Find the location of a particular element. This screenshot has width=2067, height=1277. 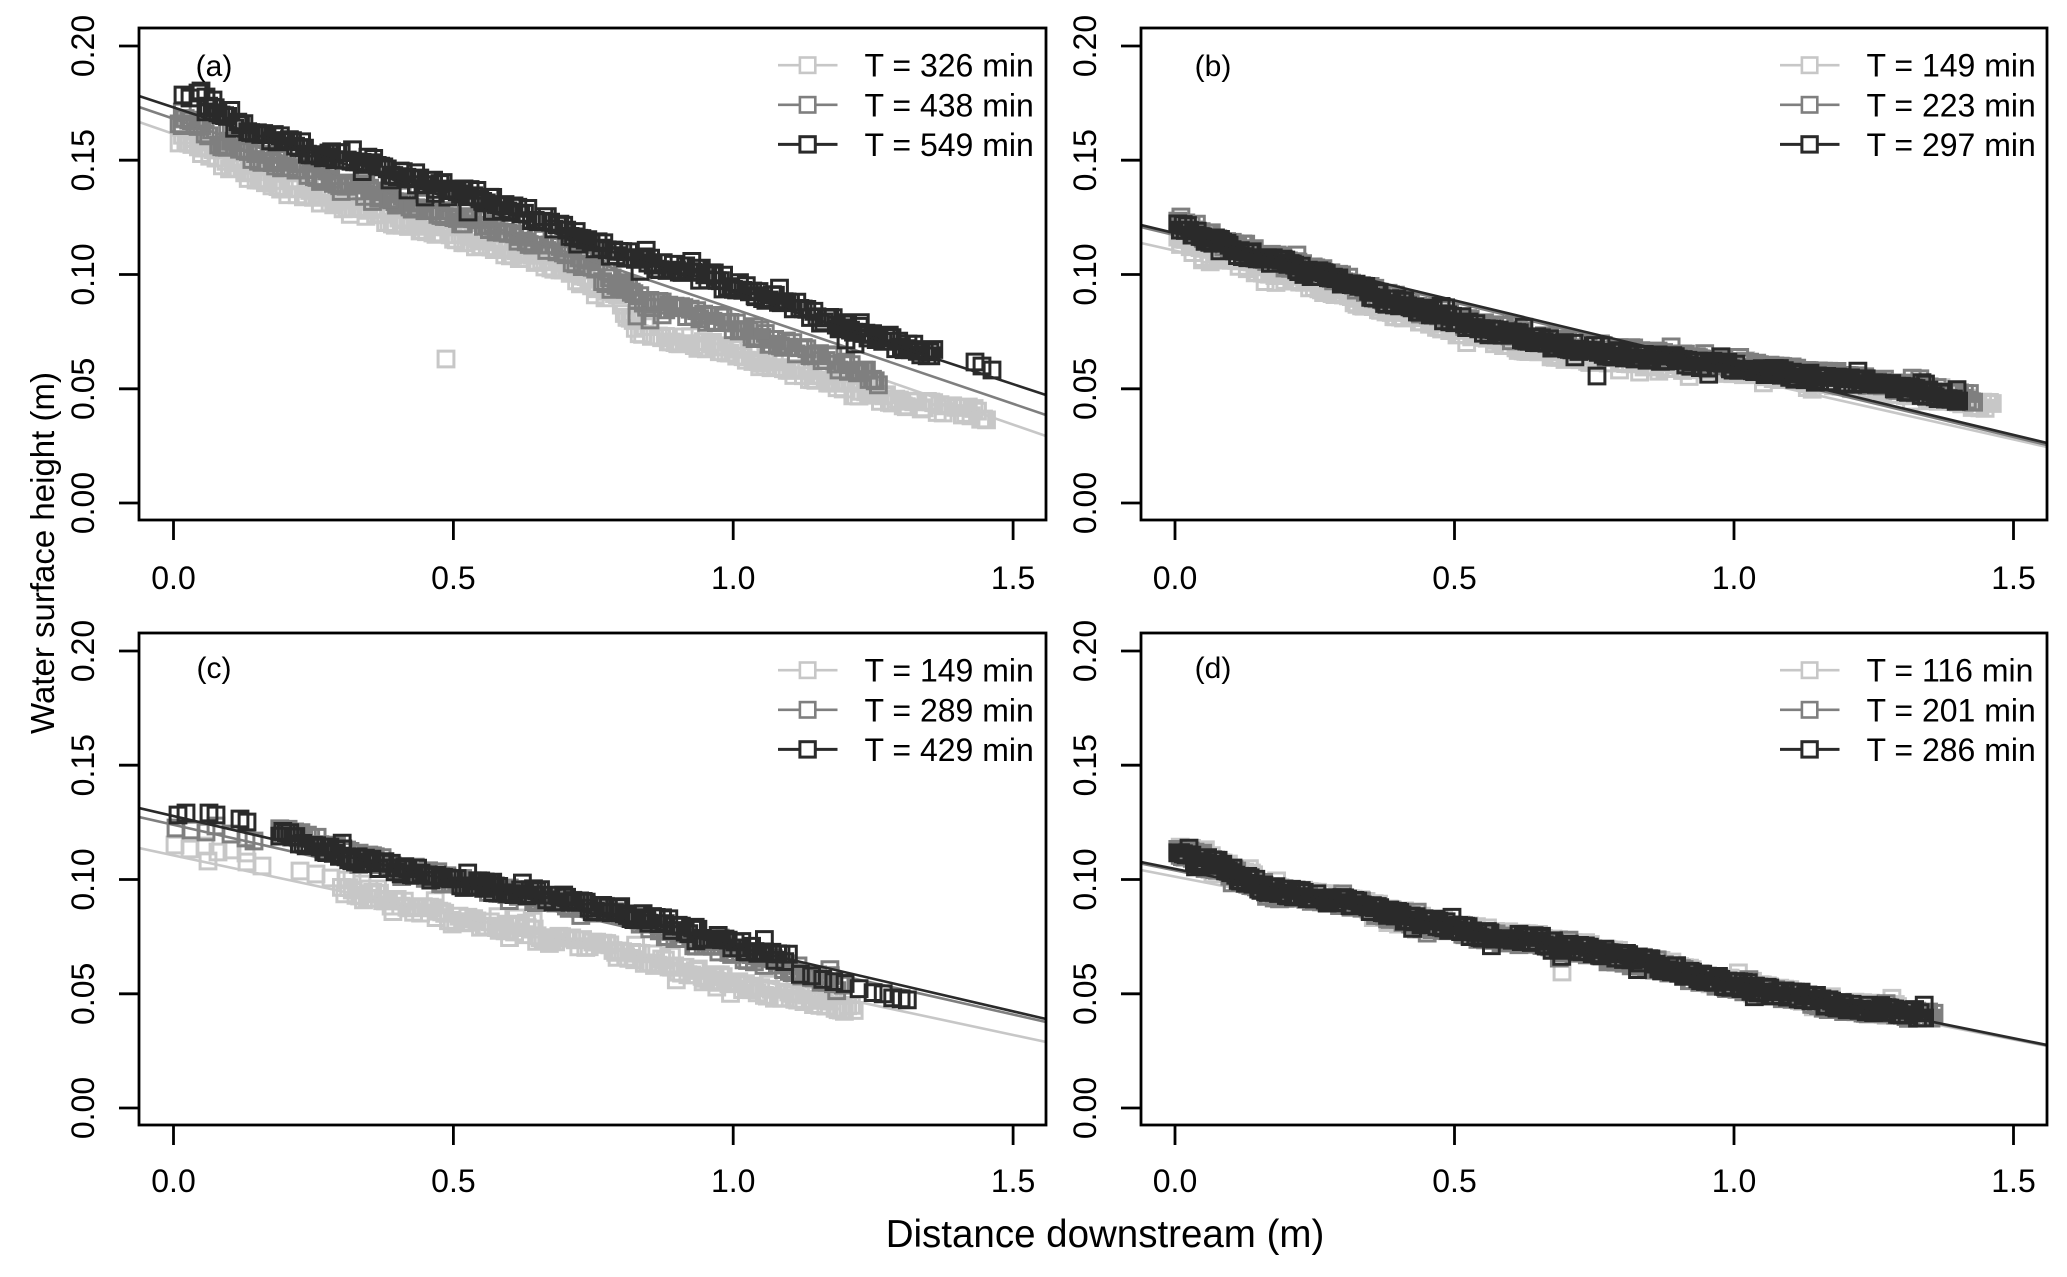

svg-text: (d) is located at coordinates (1213, 668).